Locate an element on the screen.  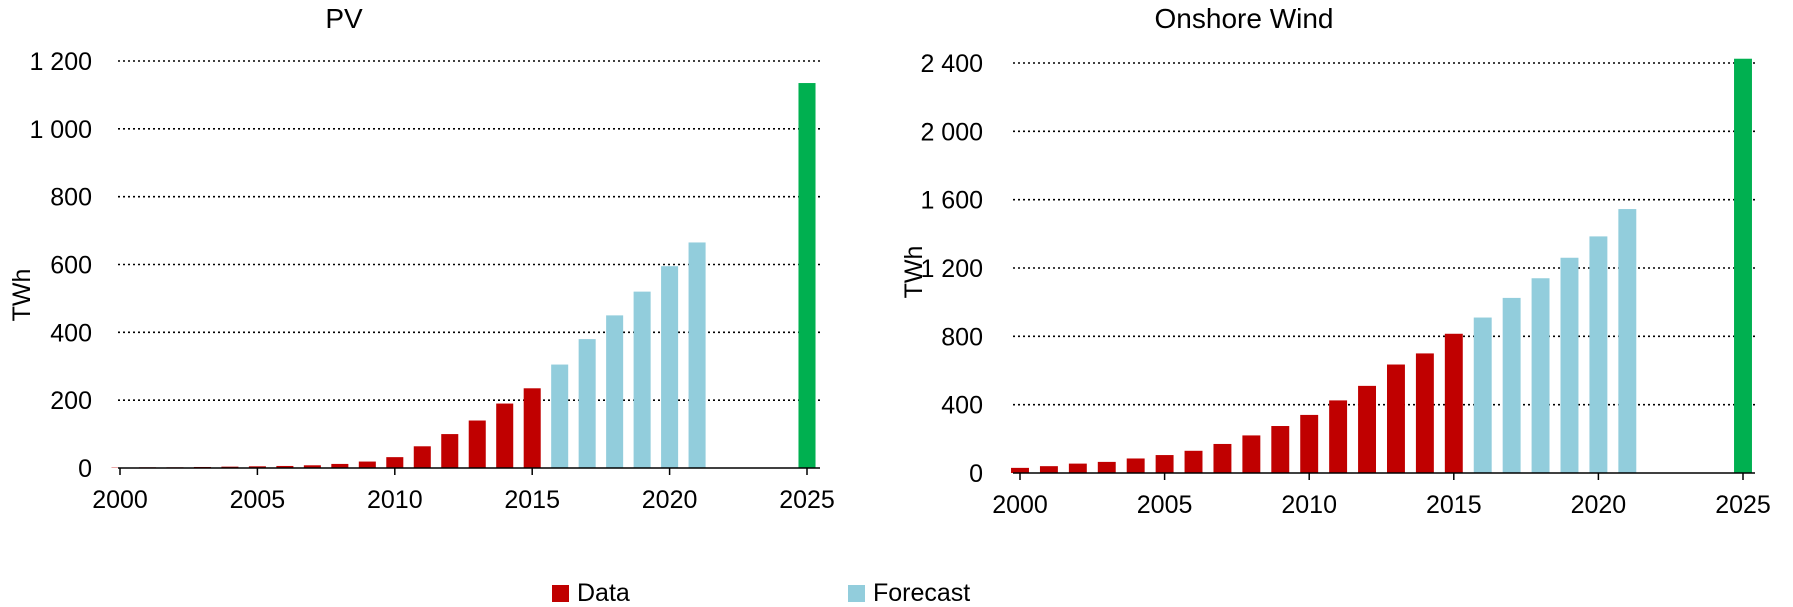
y-tick-label: 200 is located at coordinates (71, 401).